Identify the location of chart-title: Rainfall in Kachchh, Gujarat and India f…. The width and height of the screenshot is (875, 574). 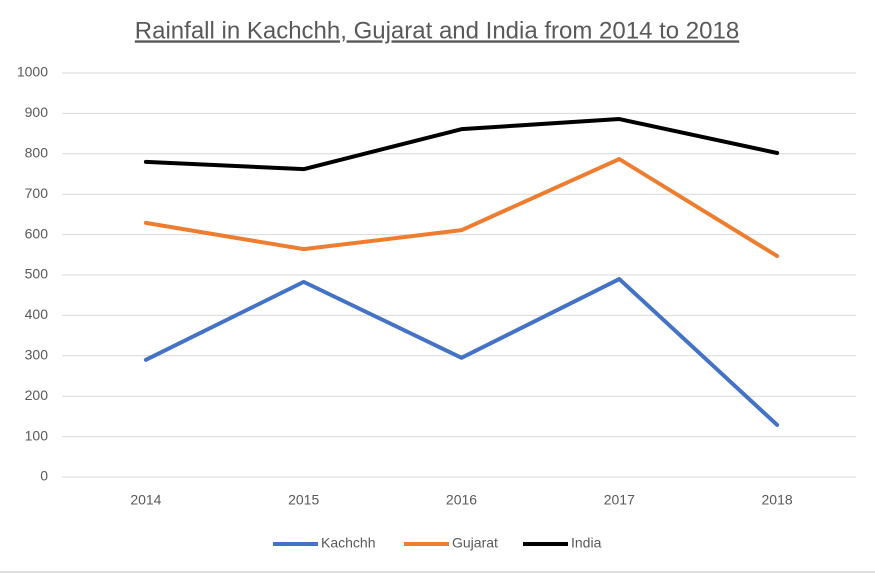
(437, 30).